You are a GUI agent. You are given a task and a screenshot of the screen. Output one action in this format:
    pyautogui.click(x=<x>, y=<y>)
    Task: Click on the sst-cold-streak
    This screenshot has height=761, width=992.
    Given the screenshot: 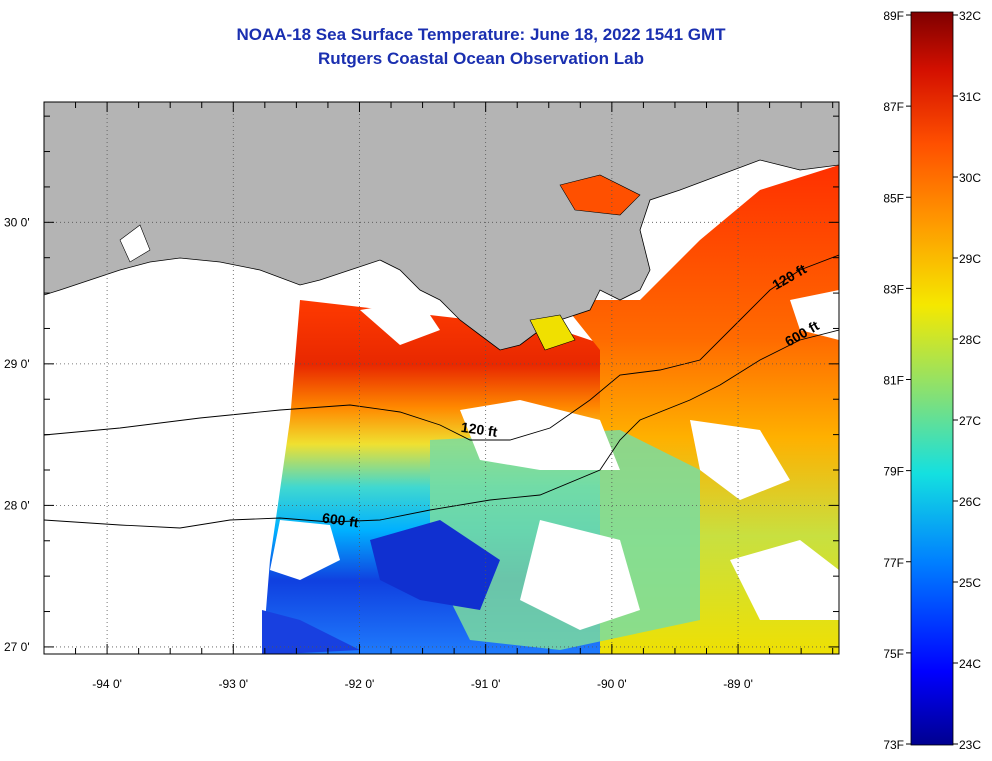 What is the action you would take?
    pyautogui.click(x=311, y=632)
    